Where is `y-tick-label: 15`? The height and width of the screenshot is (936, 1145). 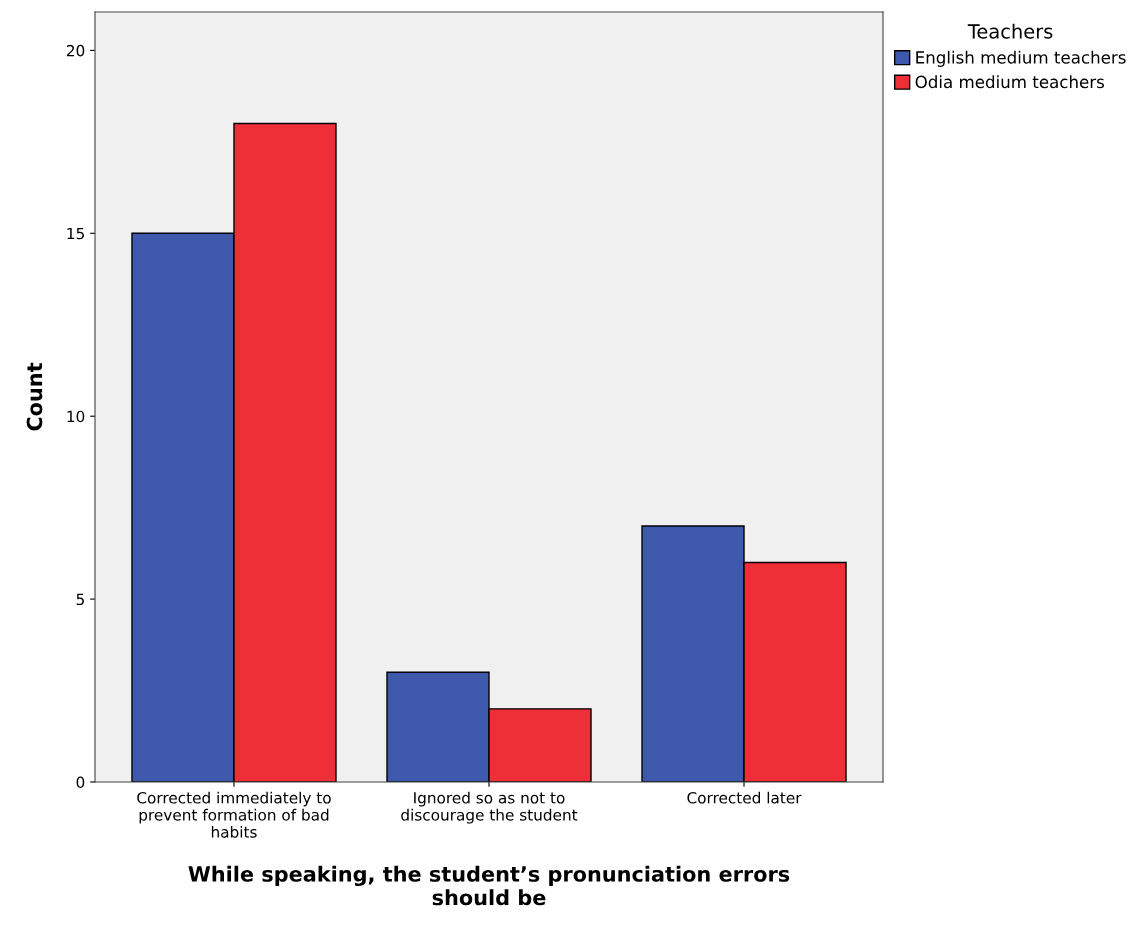 y-tick-label: 15 is located at coordinates (75, 233).